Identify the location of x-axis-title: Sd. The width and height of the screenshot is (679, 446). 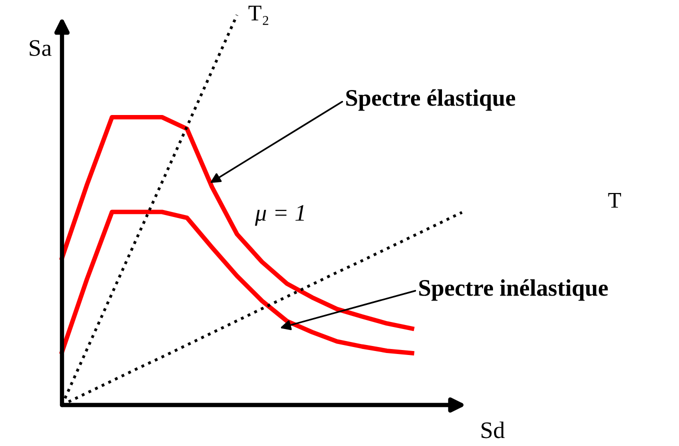
(493, 430).